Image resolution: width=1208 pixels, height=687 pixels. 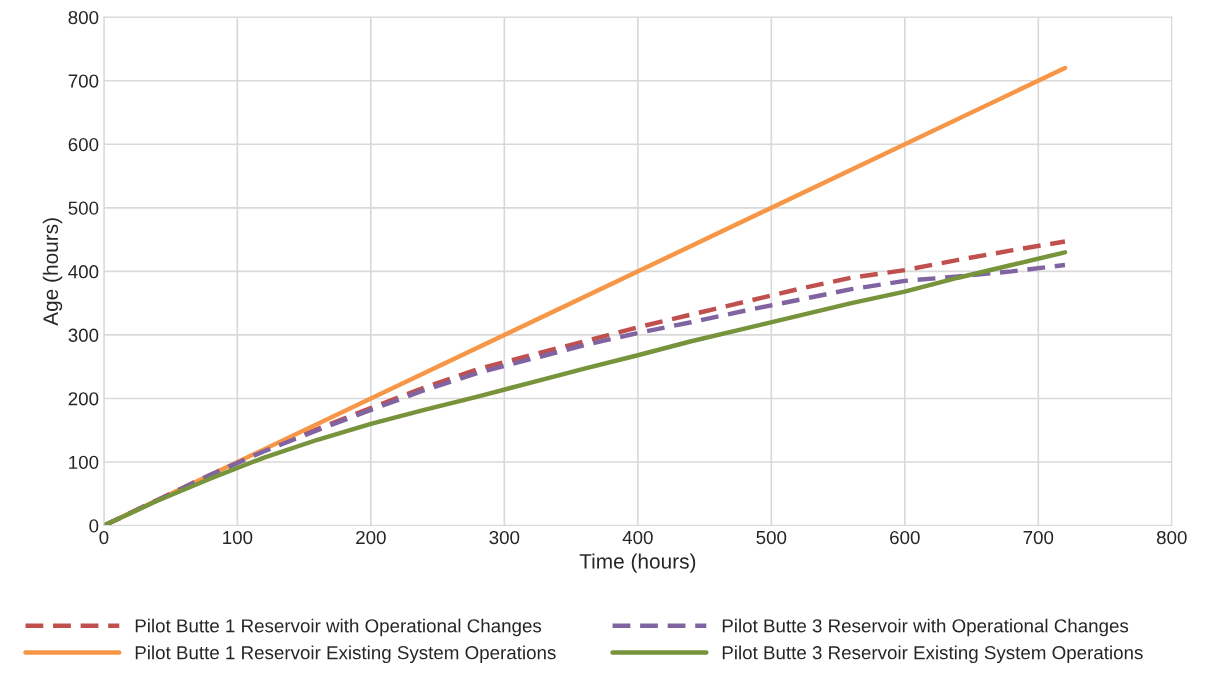 I want to click on y-tick-label: 700, so click(x=83, y=81).